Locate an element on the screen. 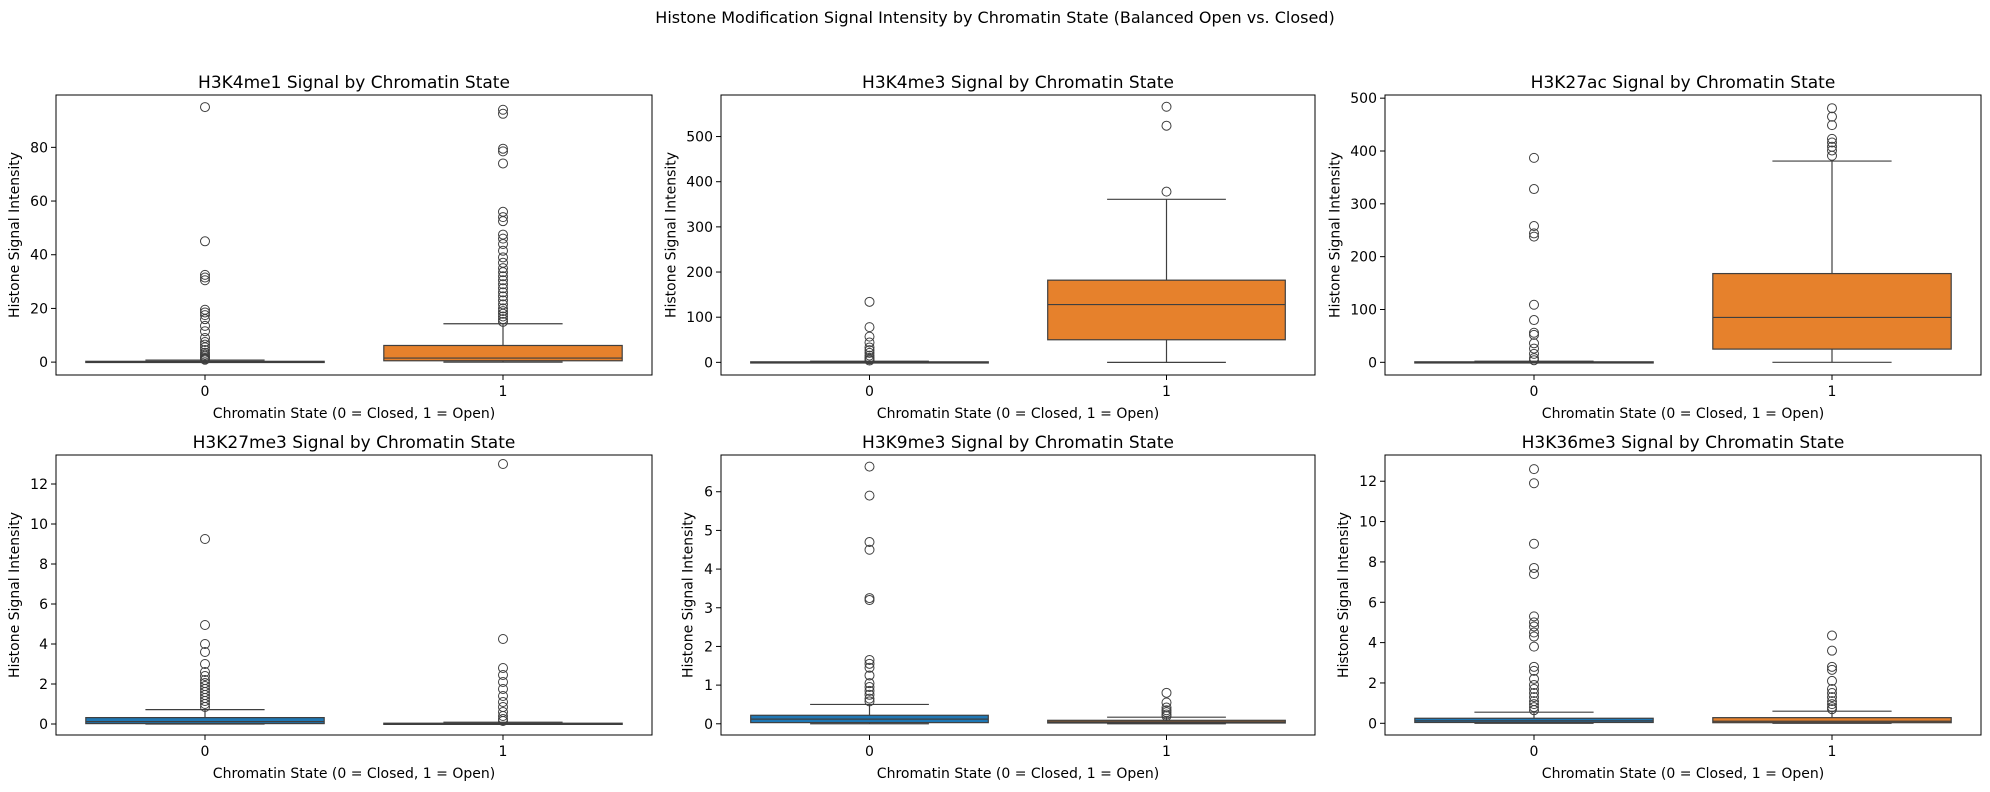 The image size is (1990, 792). y-tick-label: 300 is located at coordinates (1363, 205).